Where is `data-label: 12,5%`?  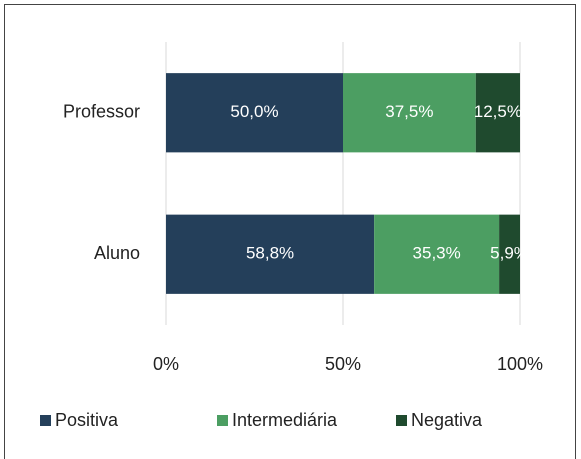 data-label: 12,5% is located at coordinates (498, 111).